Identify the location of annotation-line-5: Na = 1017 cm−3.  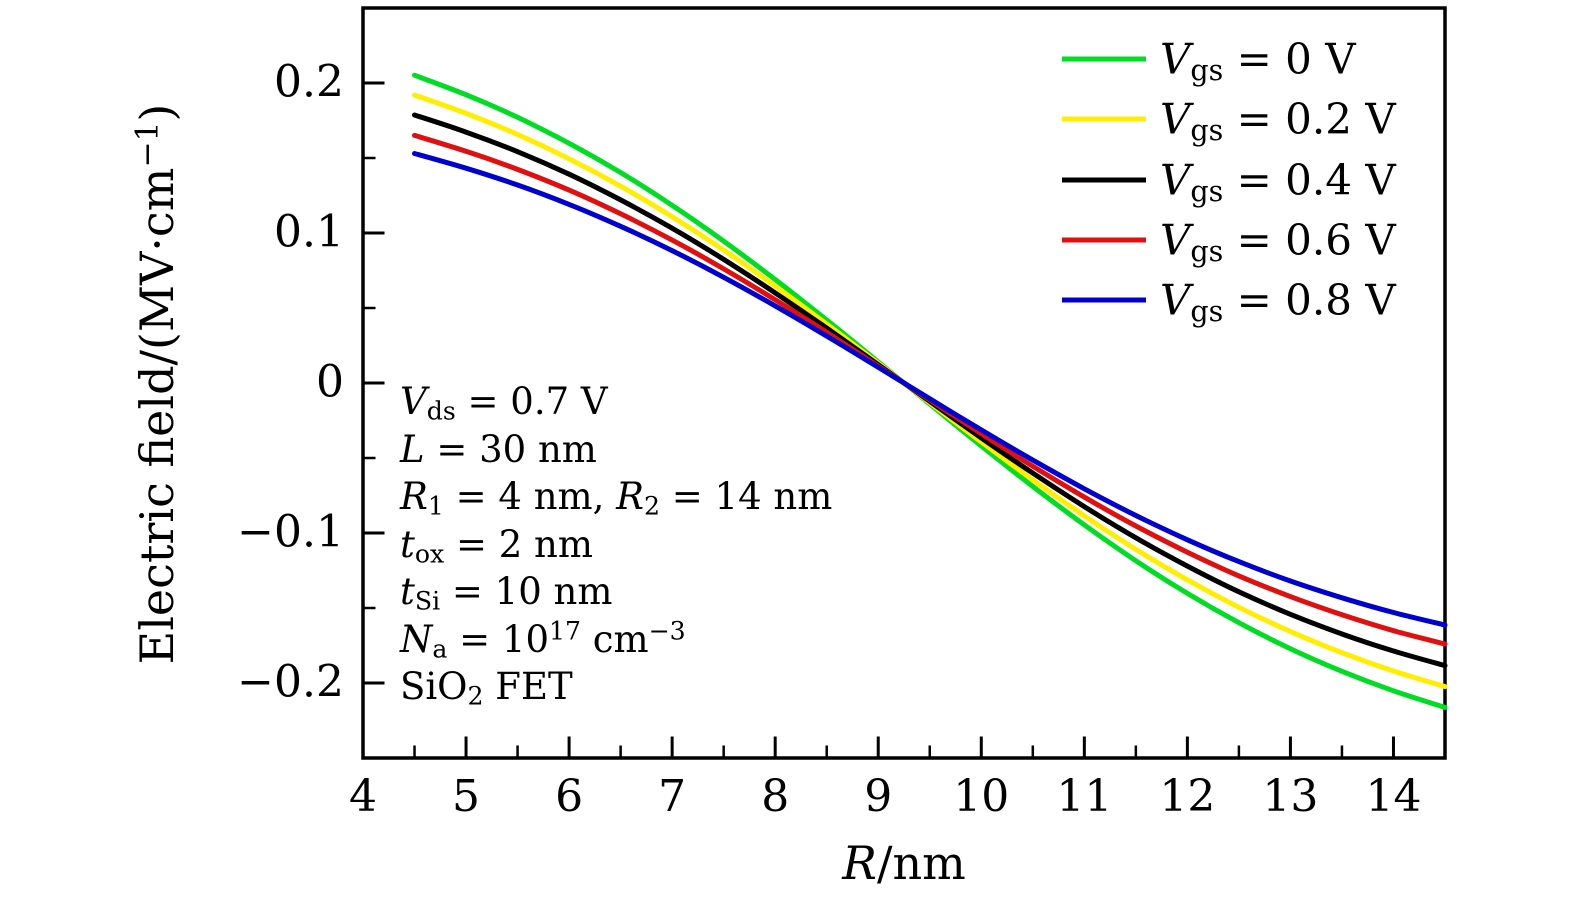
(543, 639).